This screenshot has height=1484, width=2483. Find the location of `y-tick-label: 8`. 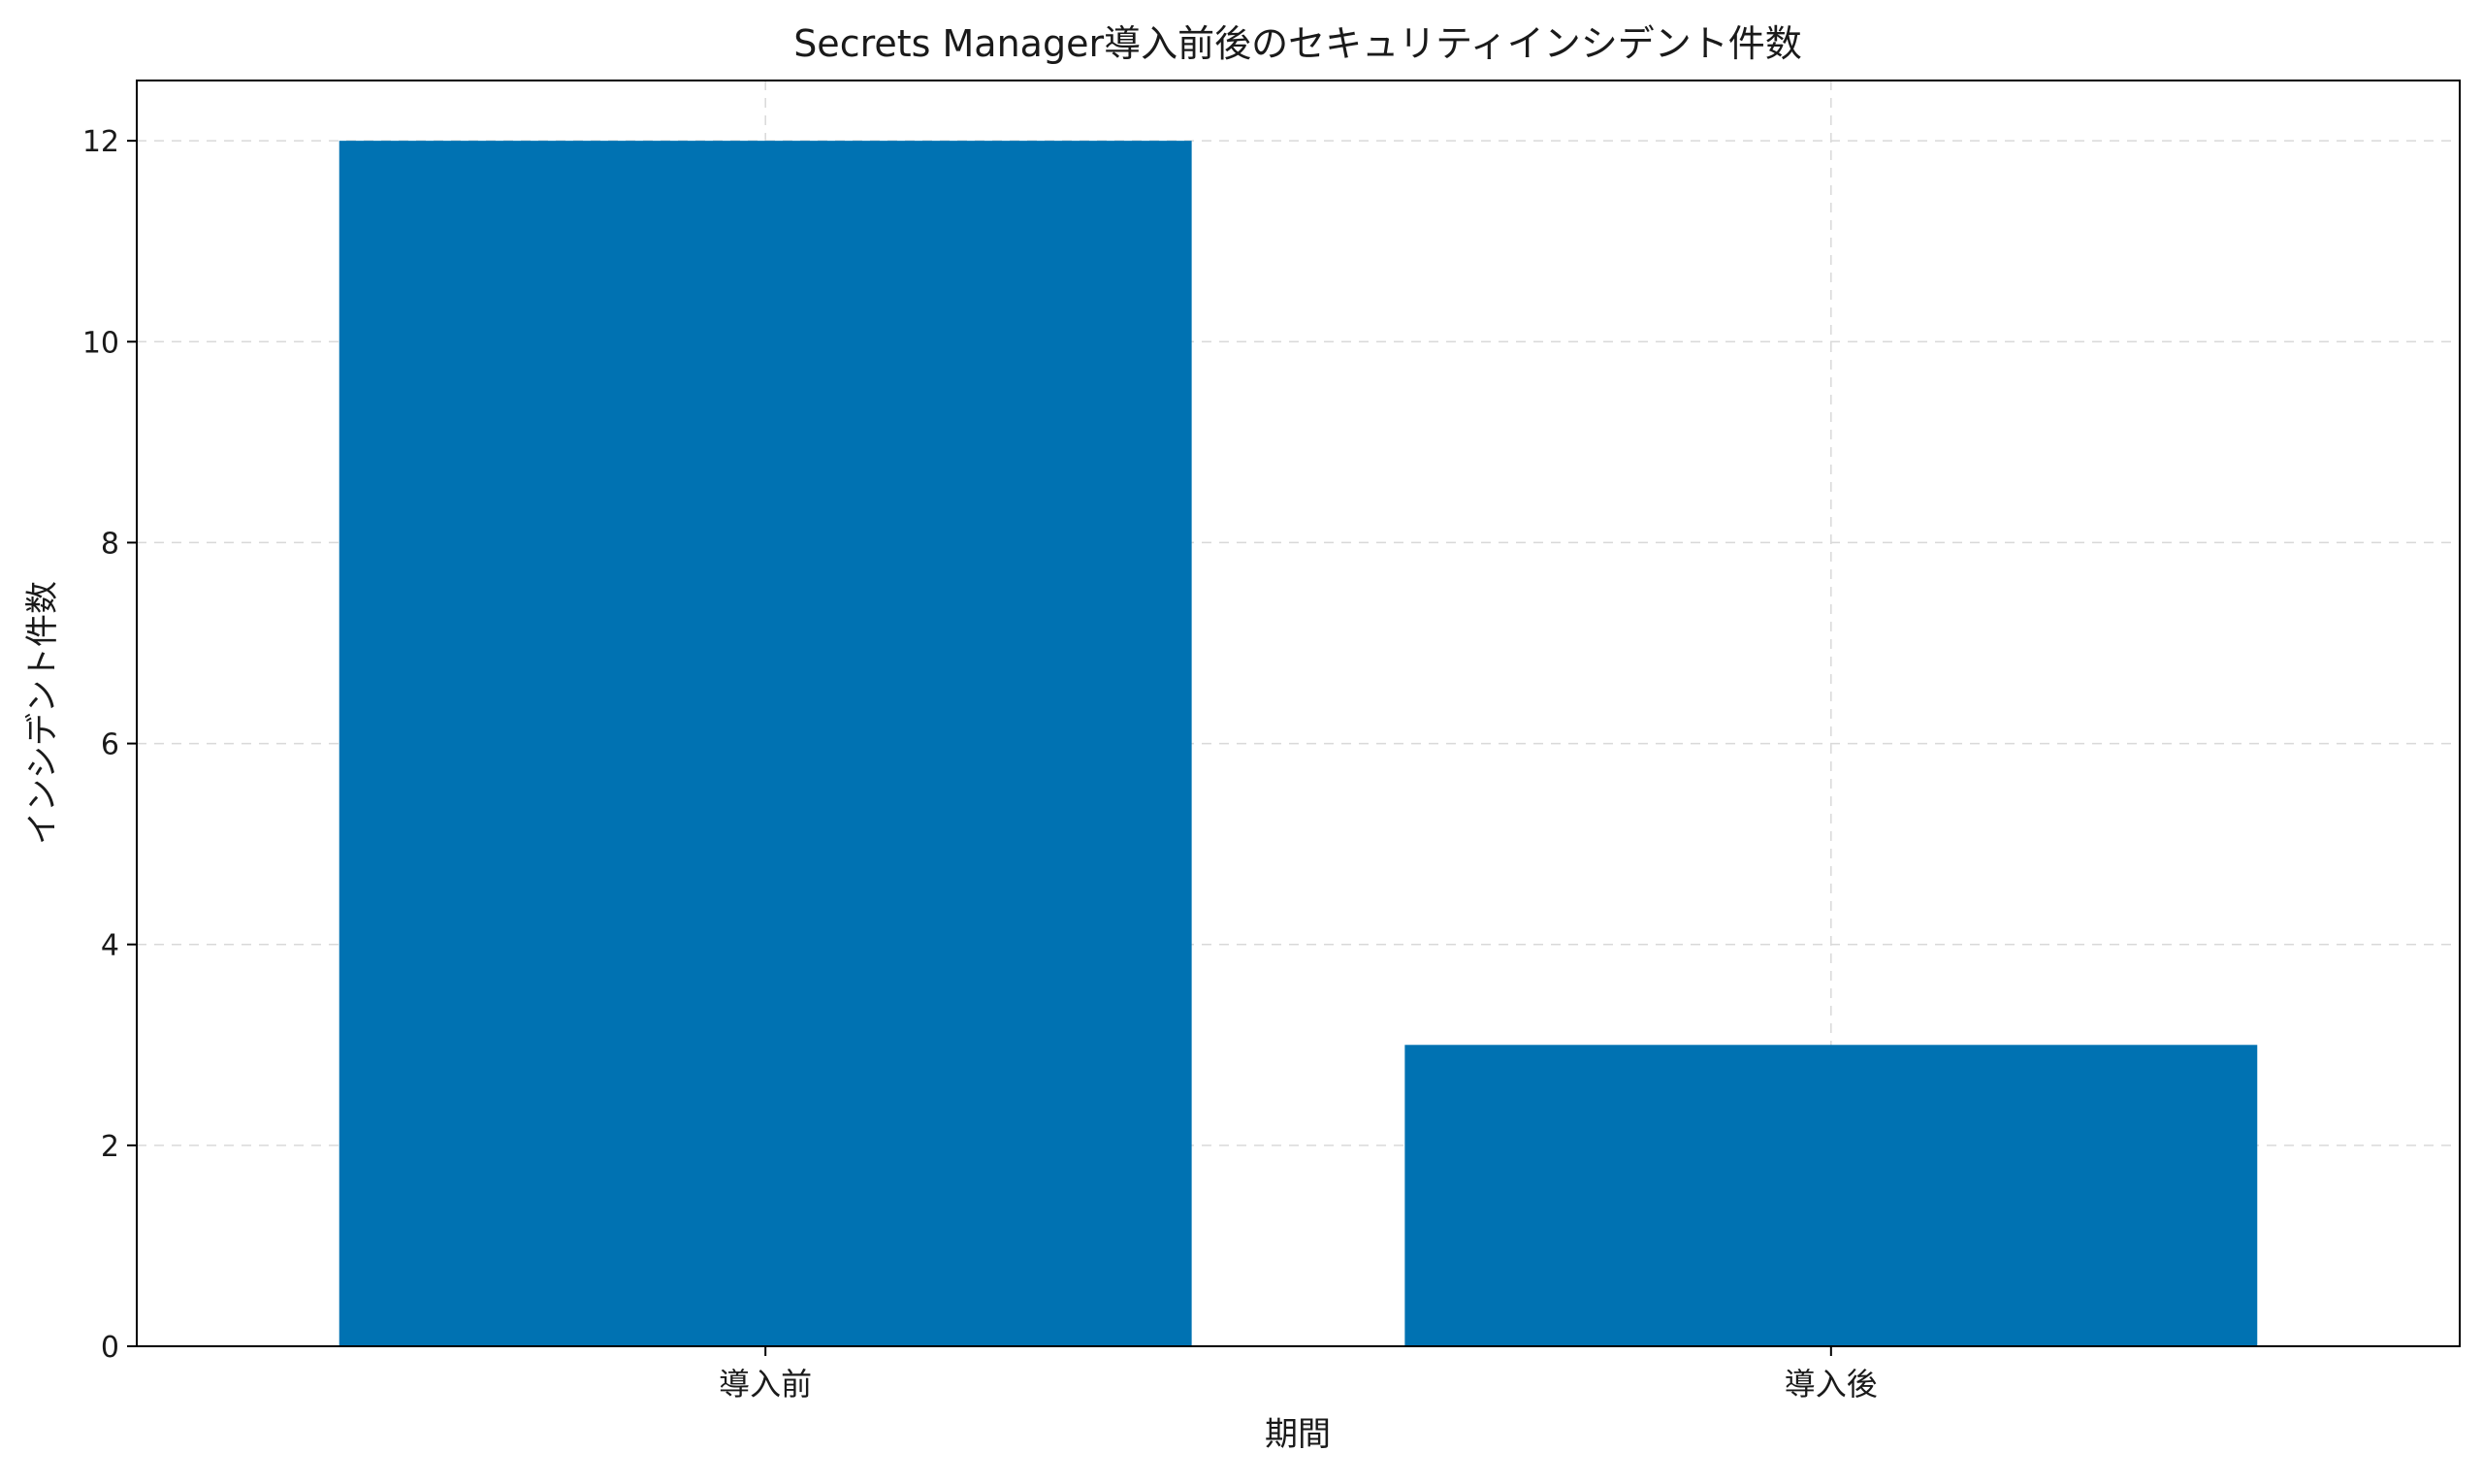

y-tick-label: 8 is located at coordinates (110, 544).